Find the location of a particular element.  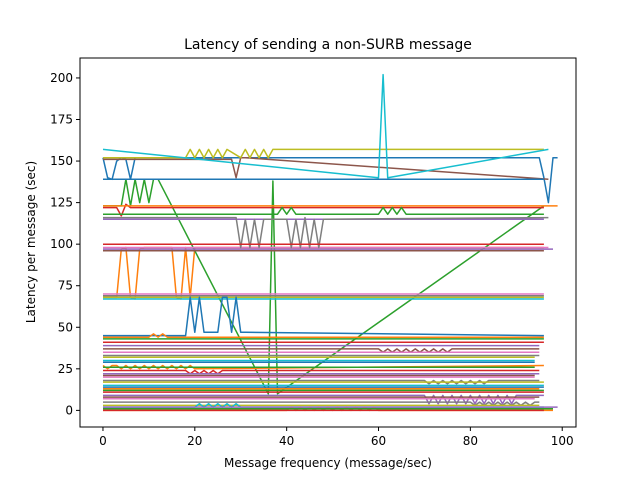

y-tick-label: 125 is located at coordinates (61, 203).